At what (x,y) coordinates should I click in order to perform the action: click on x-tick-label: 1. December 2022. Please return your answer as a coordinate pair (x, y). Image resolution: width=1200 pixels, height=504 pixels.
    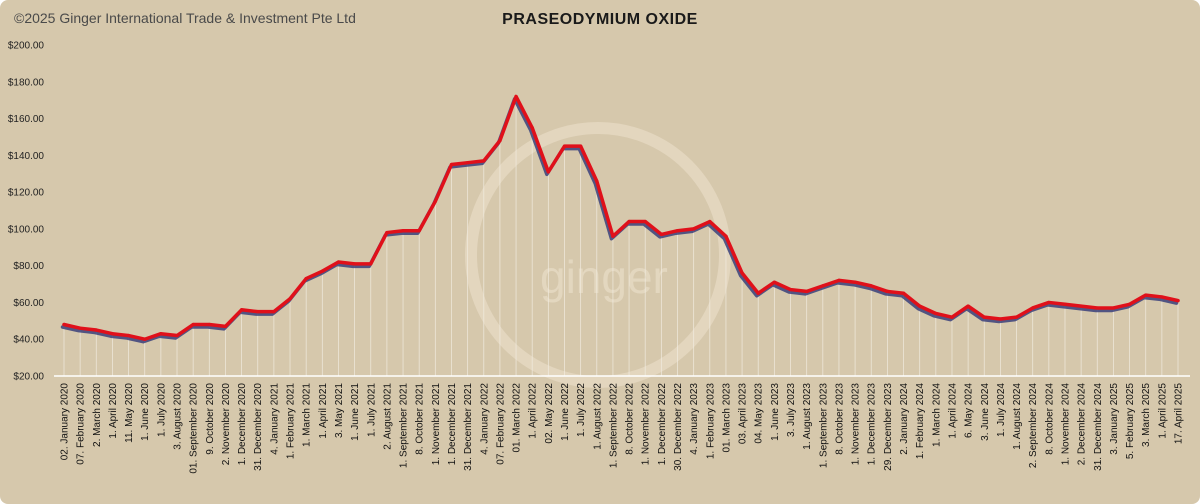
    Looking at the image, I should click on (662, 424).